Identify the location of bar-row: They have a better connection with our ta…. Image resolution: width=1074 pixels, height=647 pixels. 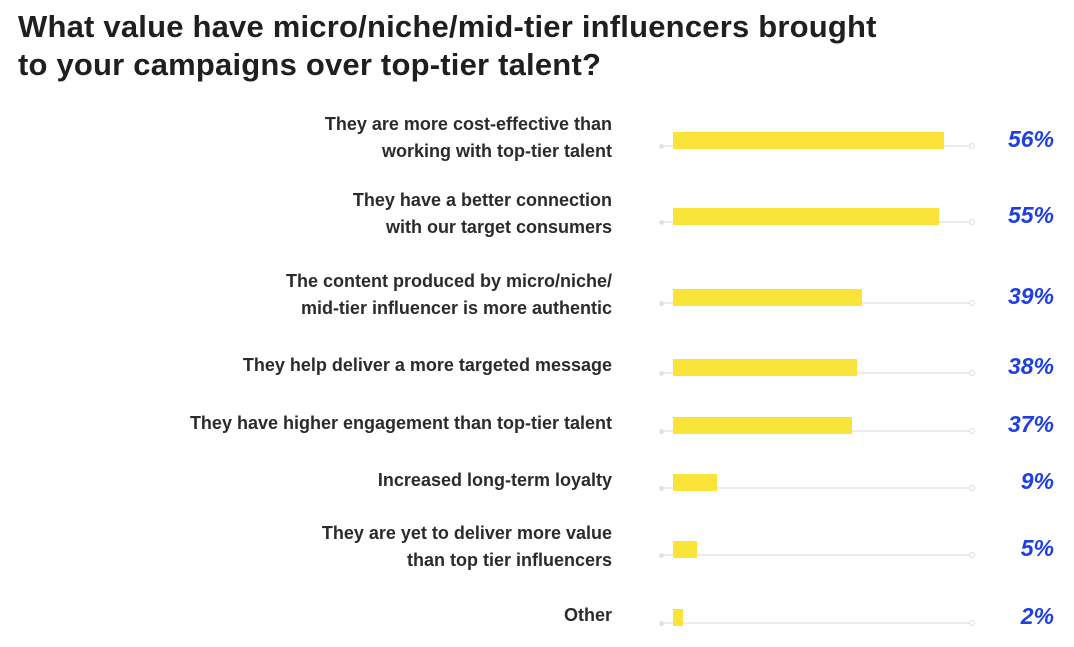
(537, 216).